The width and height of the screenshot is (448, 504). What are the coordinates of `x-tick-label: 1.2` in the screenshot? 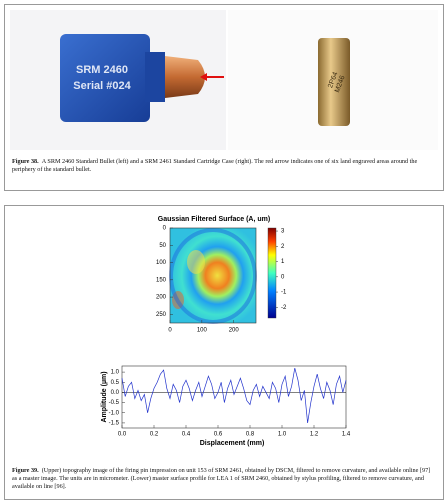 It's located at (314, 435).